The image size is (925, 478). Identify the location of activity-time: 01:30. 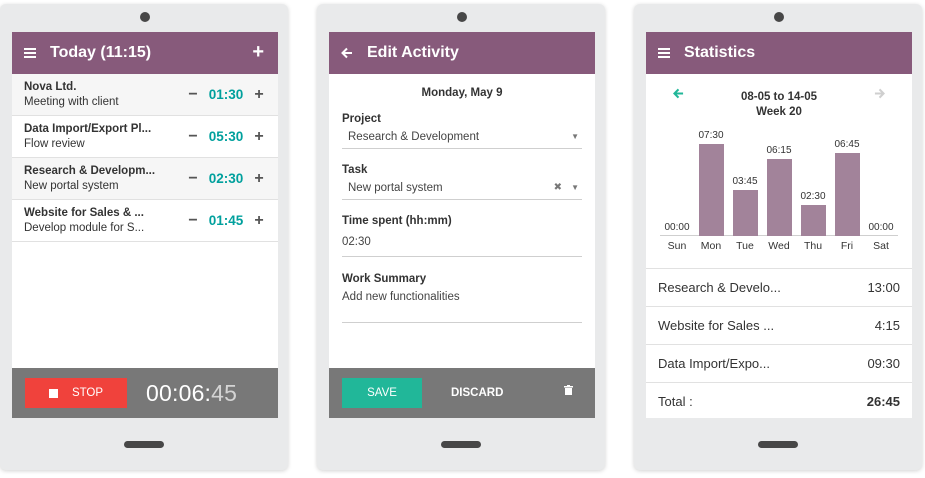
(226, 94).